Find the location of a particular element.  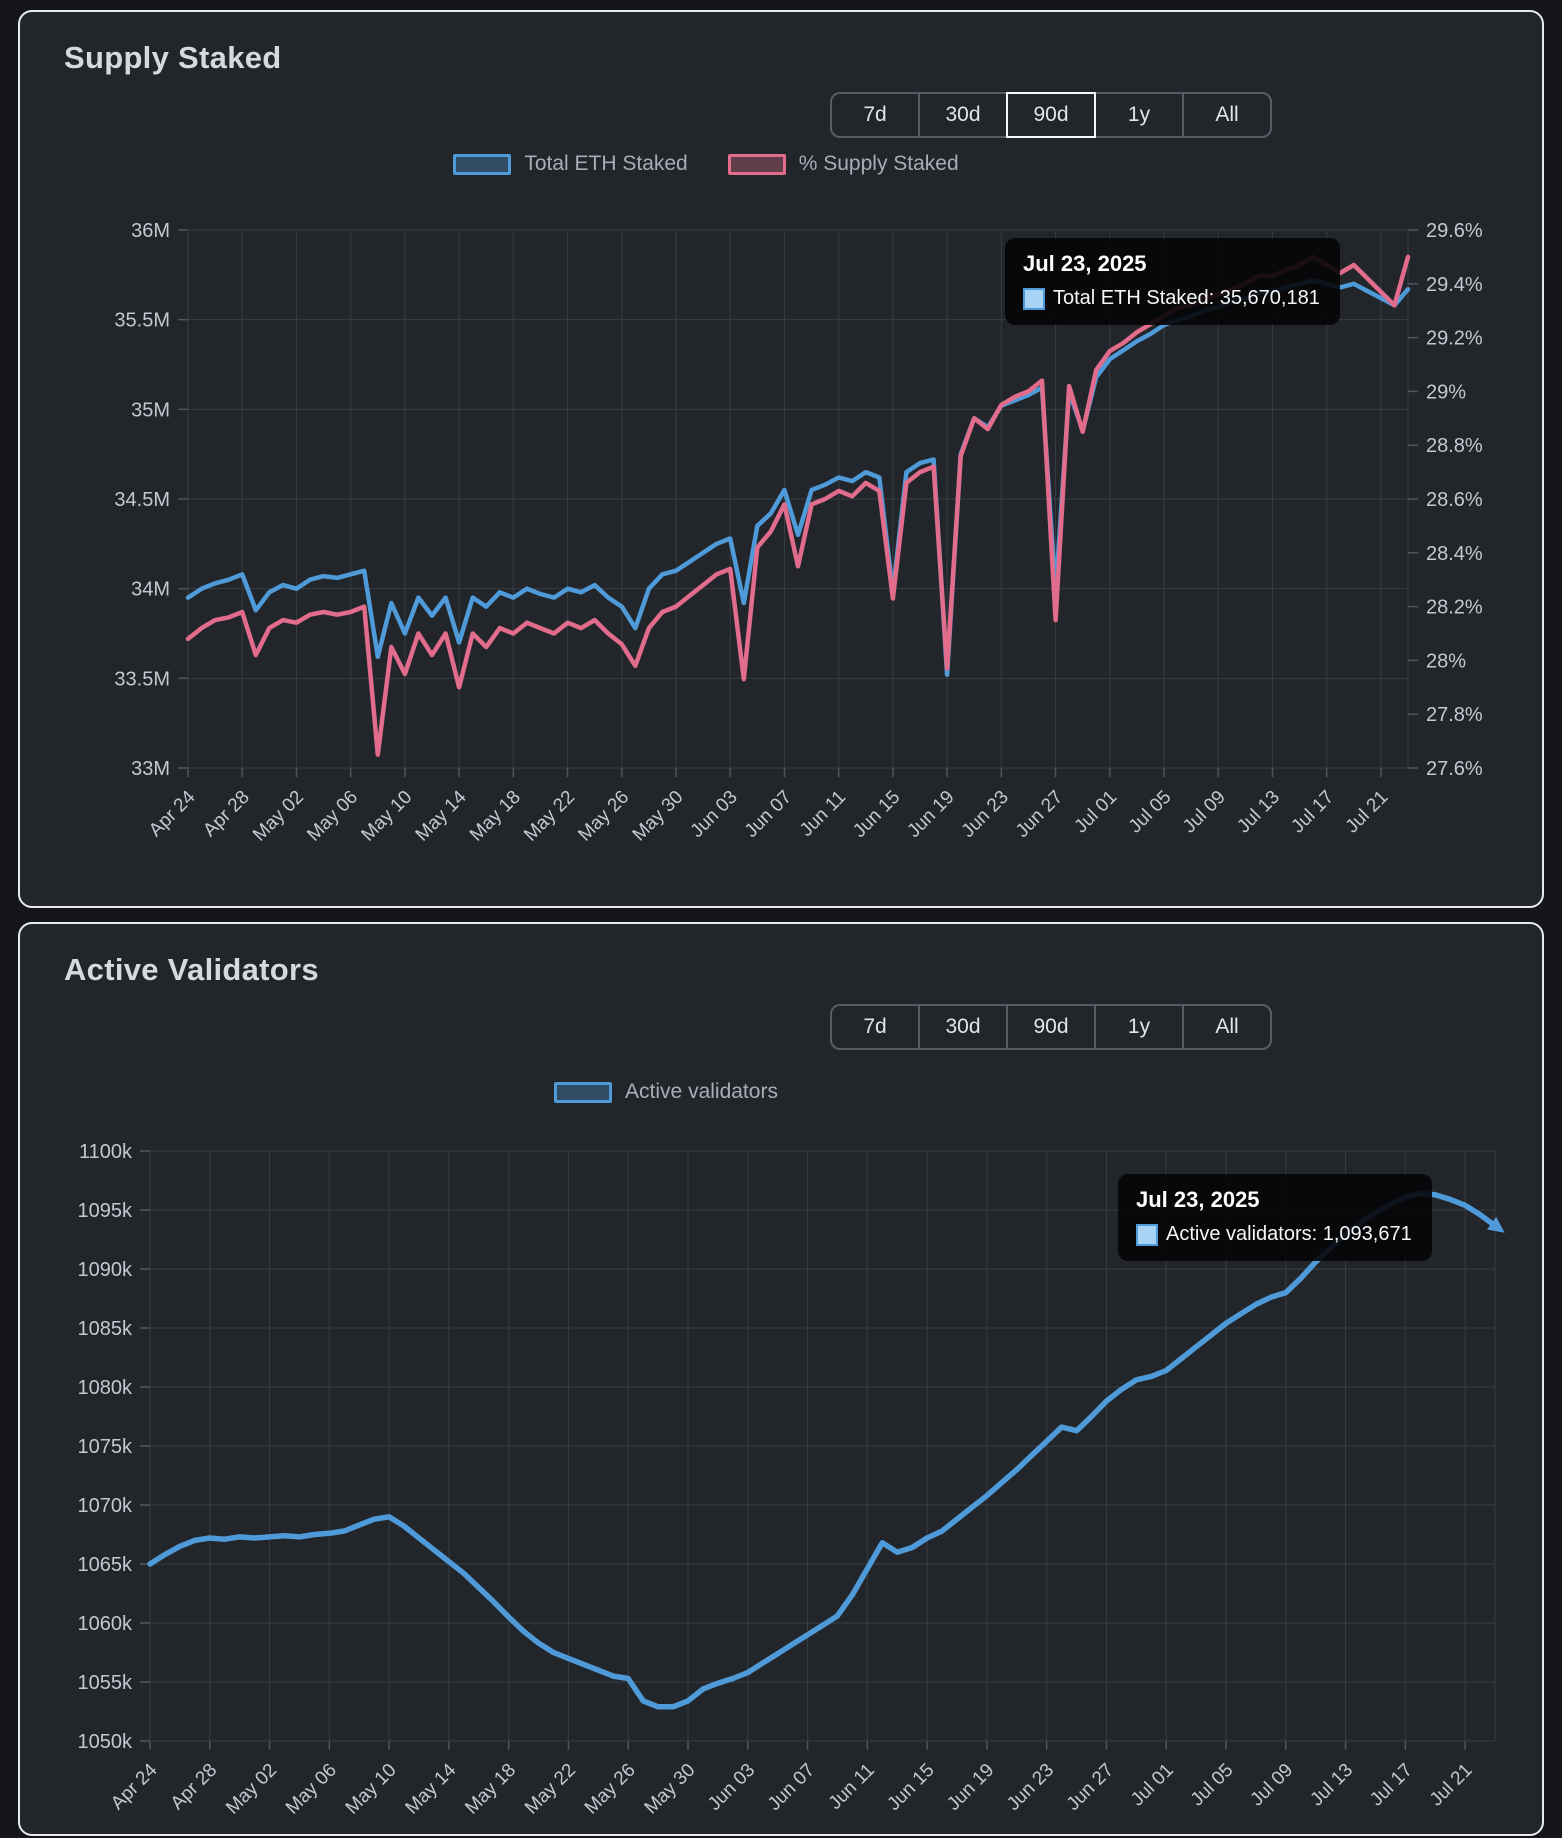

legend-label: Total ETH Staked is located at coordinates (606, 163).